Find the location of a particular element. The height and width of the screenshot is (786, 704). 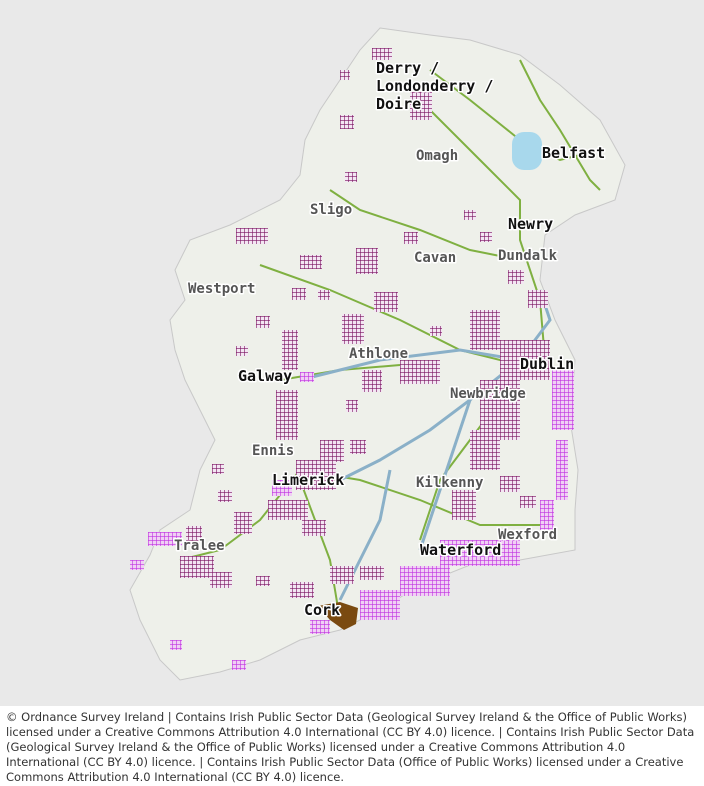

place-label: Limerick is located at coordinates (308, 480).